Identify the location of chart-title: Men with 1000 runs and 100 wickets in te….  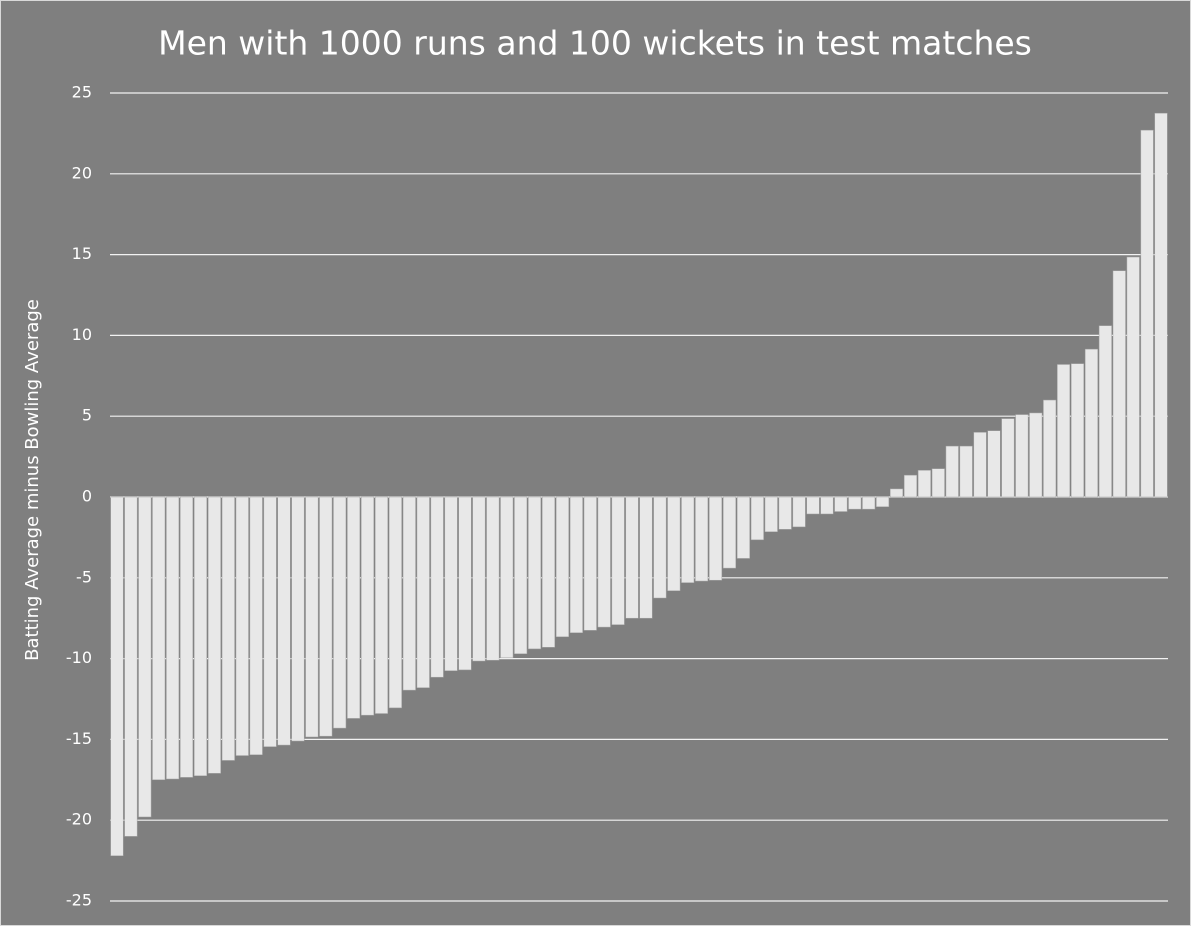
(595, 43).